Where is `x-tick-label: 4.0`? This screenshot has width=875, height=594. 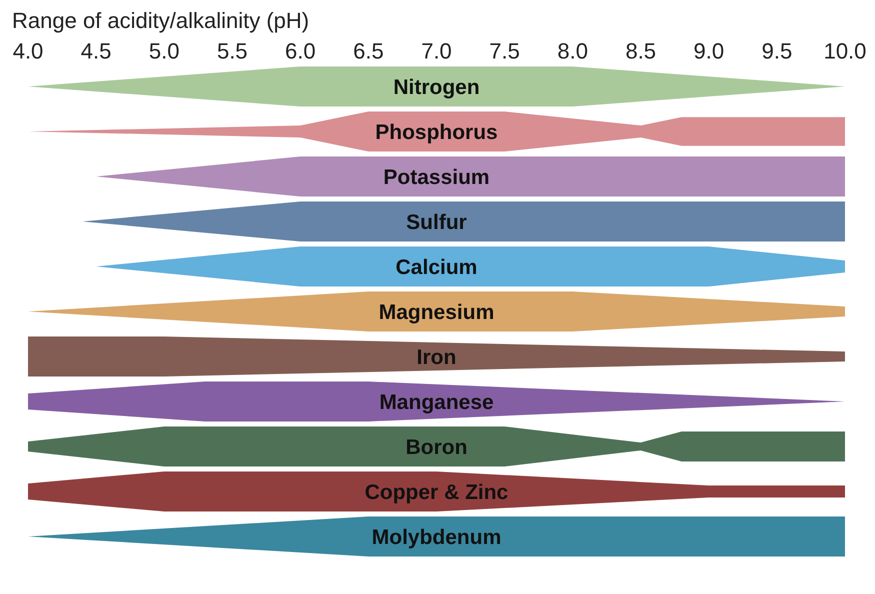 x-tick-label: 4.0 is located at coordinates (28, 51).